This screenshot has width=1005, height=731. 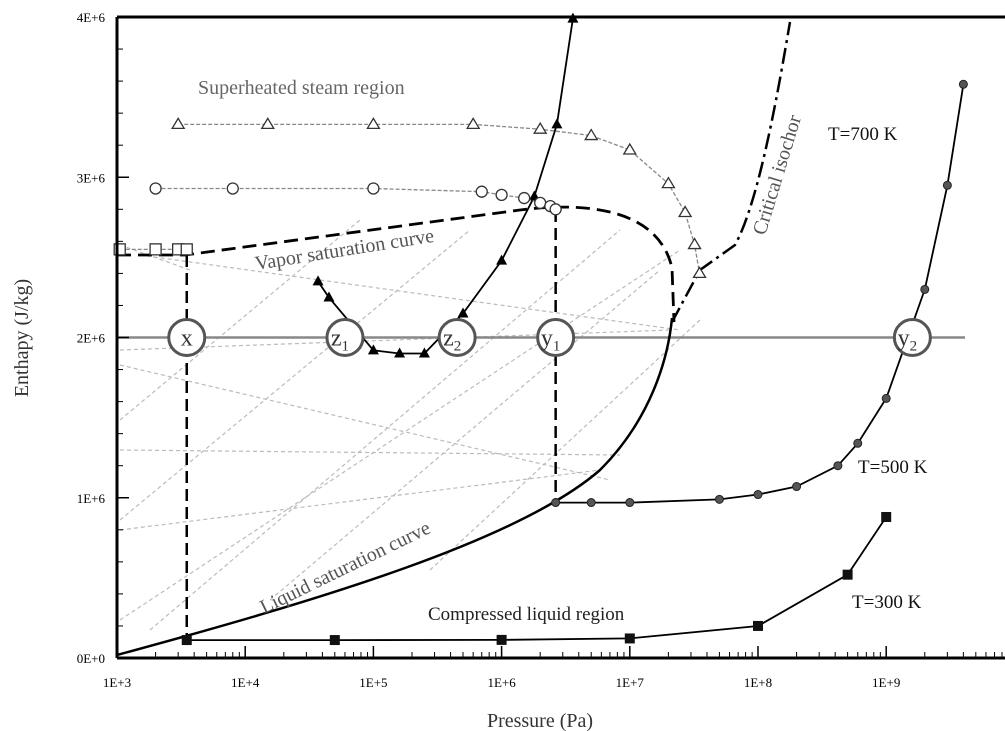 What do you see at coordinates (526, 614) in the screenshot?
I see `compressed-region-label: Compressed liquid region` at bounding box center [526, 614].